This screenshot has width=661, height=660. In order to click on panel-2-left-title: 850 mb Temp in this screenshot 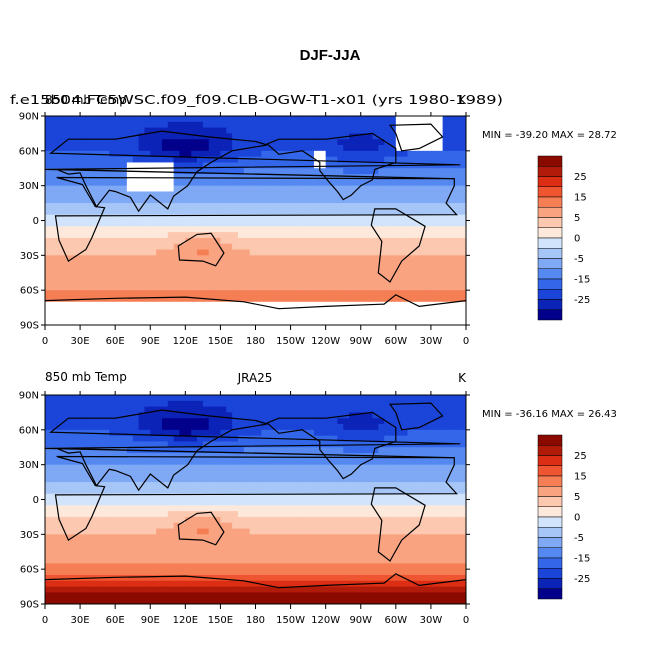, I will do `click(86, 377)`.